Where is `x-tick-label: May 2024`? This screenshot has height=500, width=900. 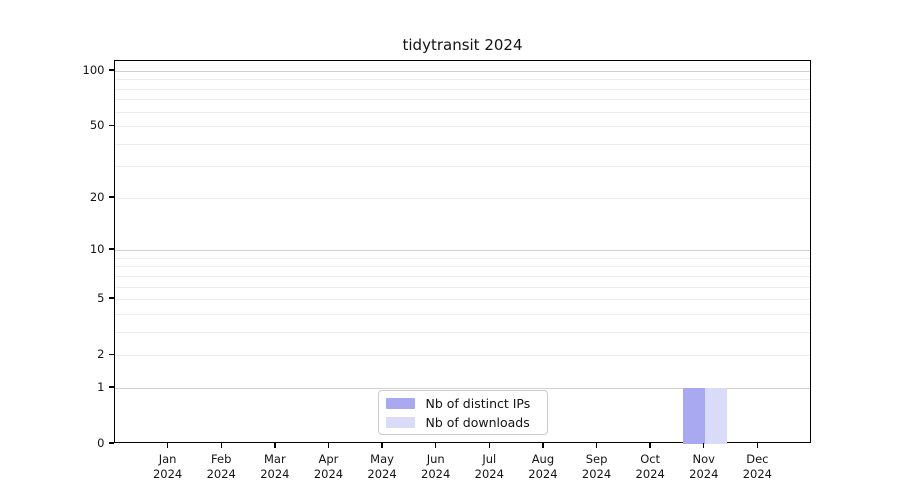
x-tick-label: May 2024 is located at coordinates (382, 466).